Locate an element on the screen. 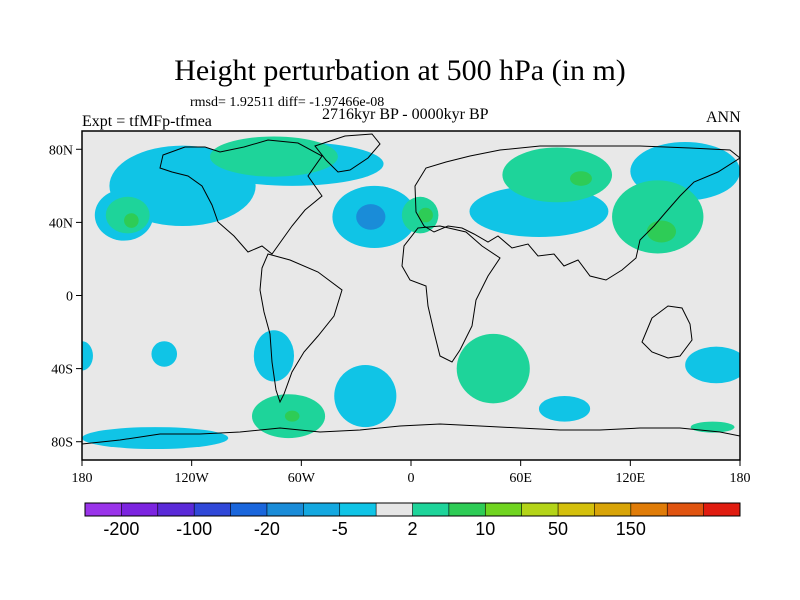 The image size is (800, 600). lon-tick-label: 0 is located at coordinates (411, 478).